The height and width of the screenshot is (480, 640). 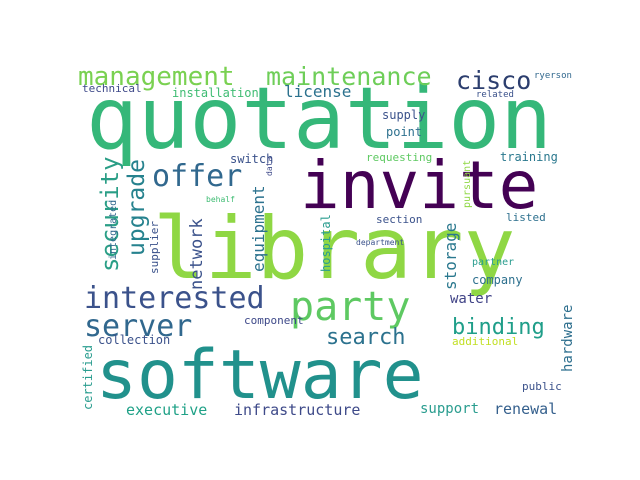 What do you see at coordinates (365, 337) in the screenshot?
I see `word-search: search` at bounding box center [365, 337].